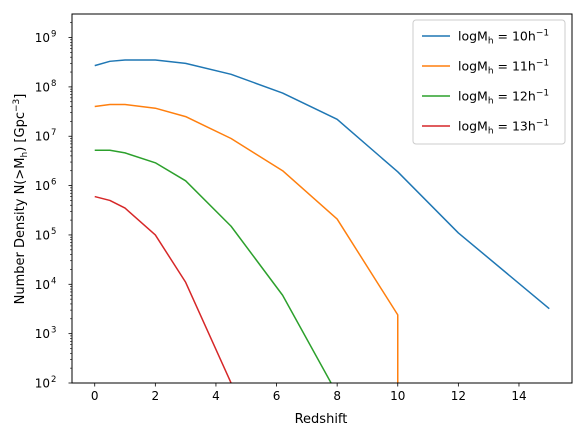  I want to click on x-axis: 0 2 4 6 8 10 12 14, so click(309, 393).